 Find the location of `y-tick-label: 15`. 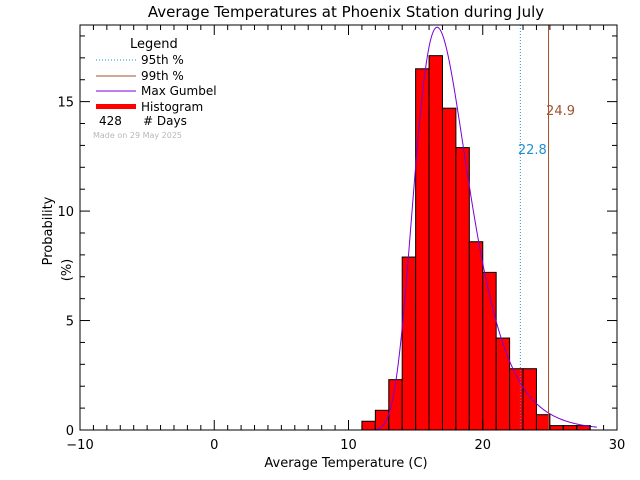

y-tick-label: 15 is located at coordinates (65, 103).